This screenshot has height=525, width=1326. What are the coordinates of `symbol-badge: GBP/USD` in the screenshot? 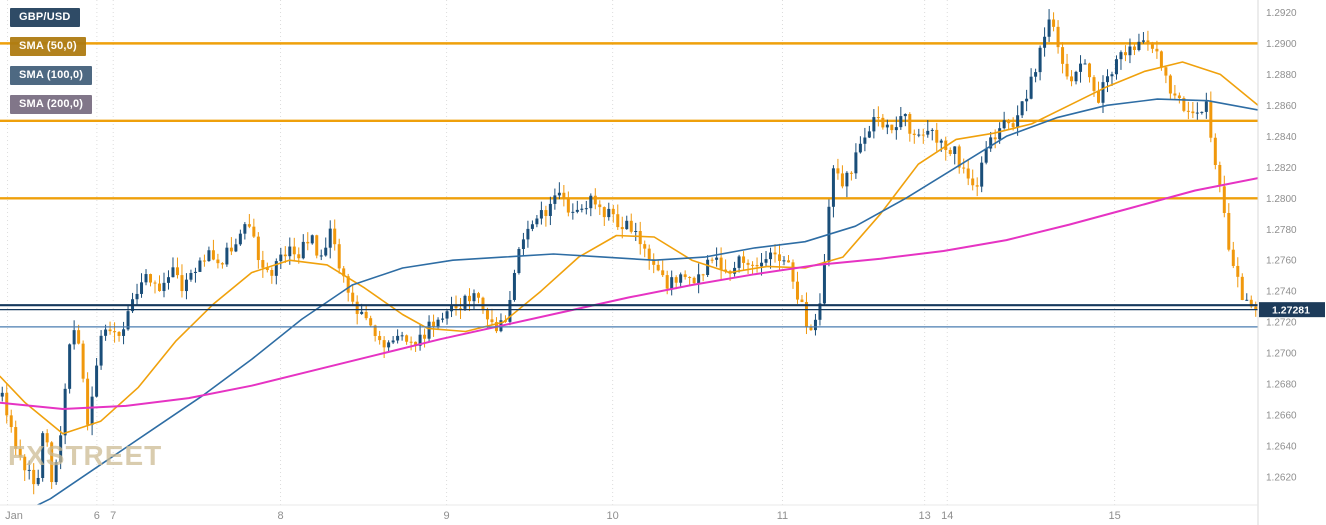 It's located at (45, 17).